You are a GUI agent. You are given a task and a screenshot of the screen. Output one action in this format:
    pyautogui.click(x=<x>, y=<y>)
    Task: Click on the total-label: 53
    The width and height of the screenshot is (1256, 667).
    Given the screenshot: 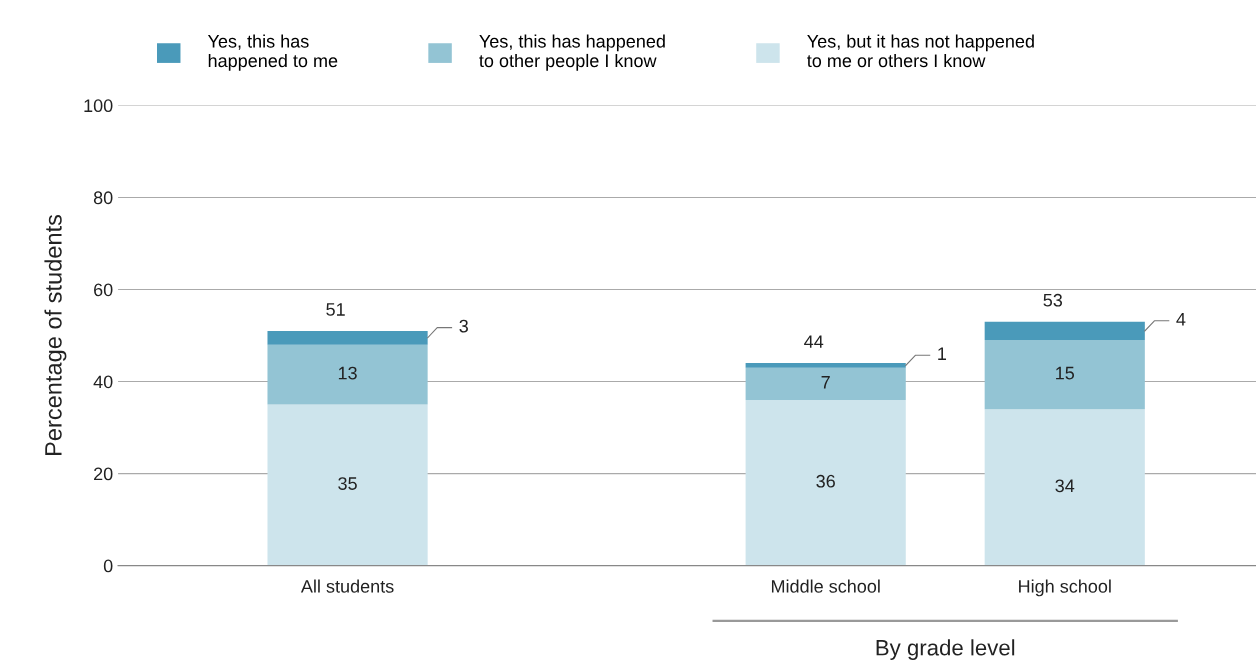 What is the action you would take?
    pyautogui.click(x=1053, y=300)
    